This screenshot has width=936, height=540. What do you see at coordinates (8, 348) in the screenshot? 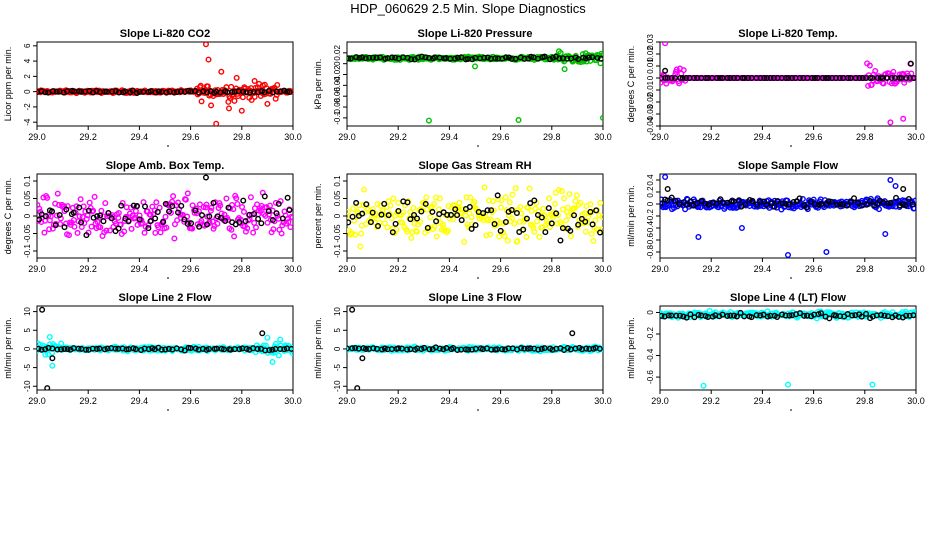
I see `y-axis-label: ml/min per min.` at bounding box center [8, 348].